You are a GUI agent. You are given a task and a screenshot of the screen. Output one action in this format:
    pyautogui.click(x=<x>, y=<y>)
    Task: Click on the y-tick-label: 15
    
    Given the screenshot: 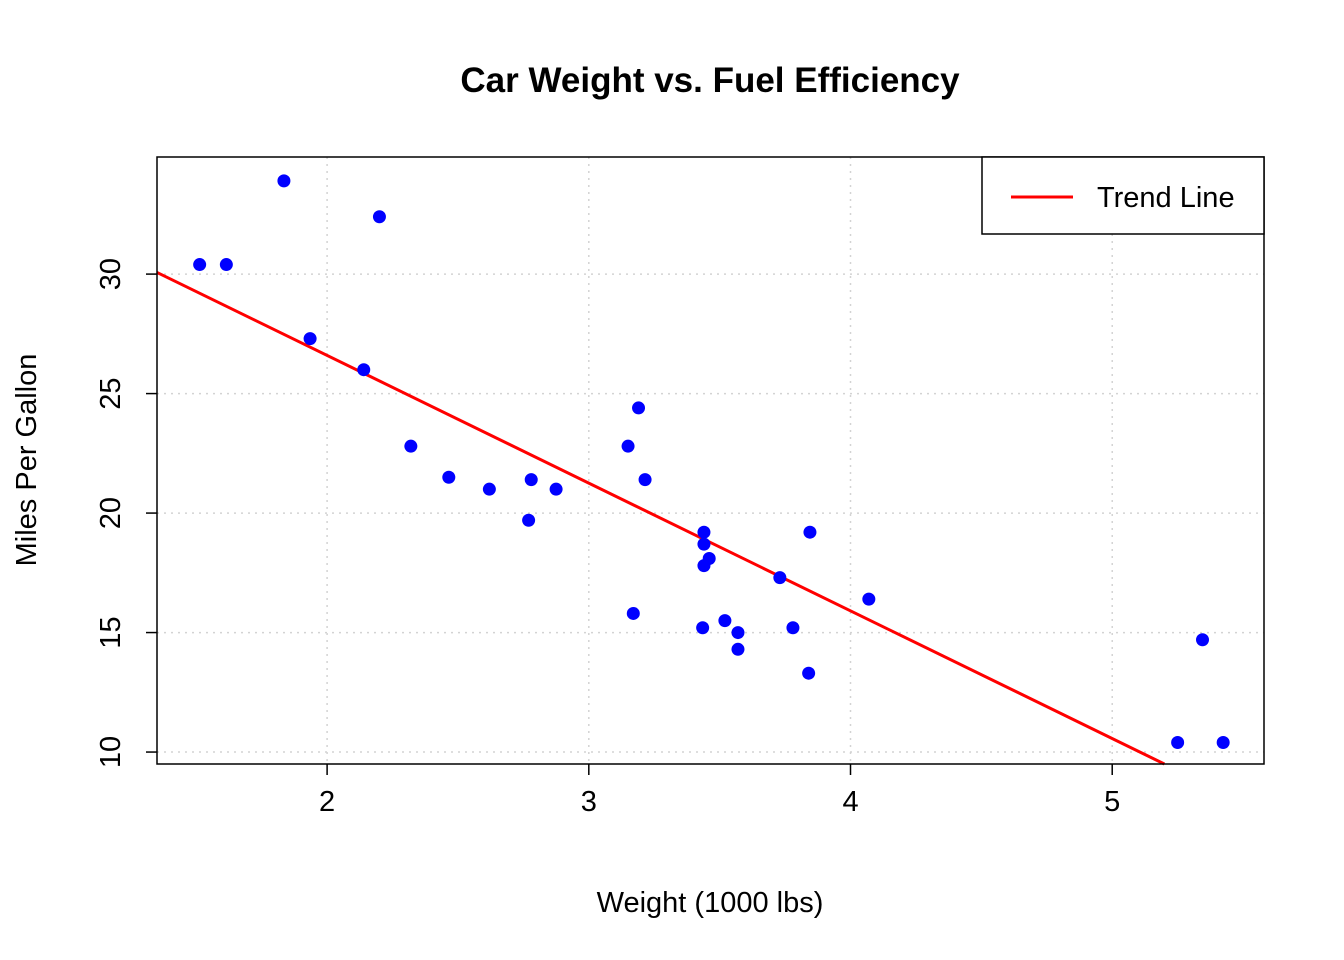 What is the action you would take?
    pyautogui.click(x=111, y=632)
    